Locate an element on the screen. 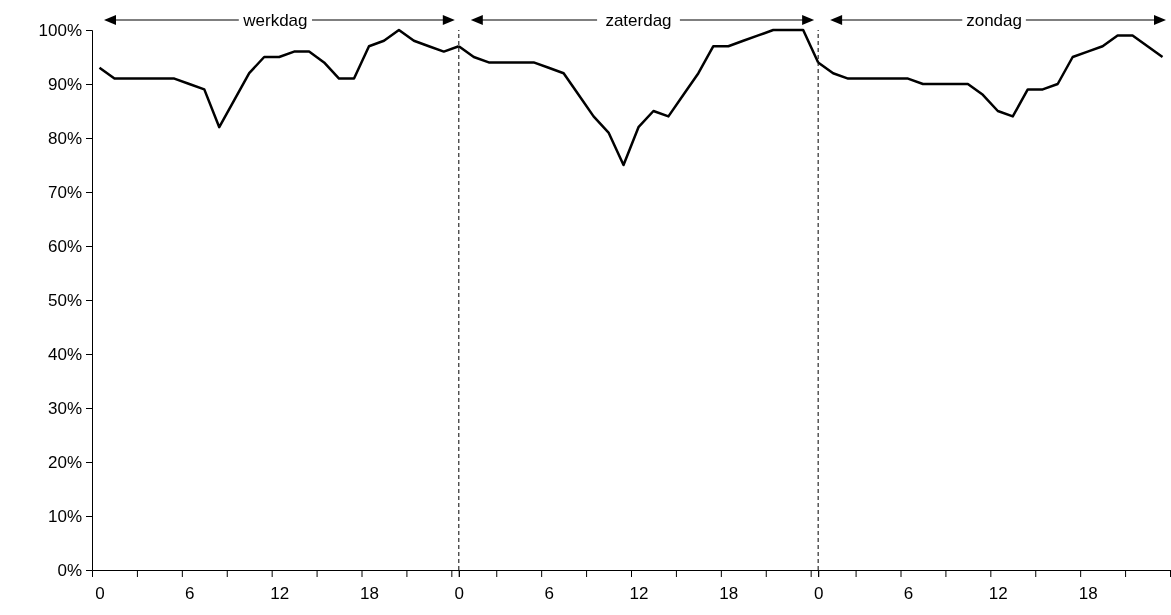 The width and height of the screenshot is (1171, 615). y-tick-label: 50% is located at coordinates (64, 300).